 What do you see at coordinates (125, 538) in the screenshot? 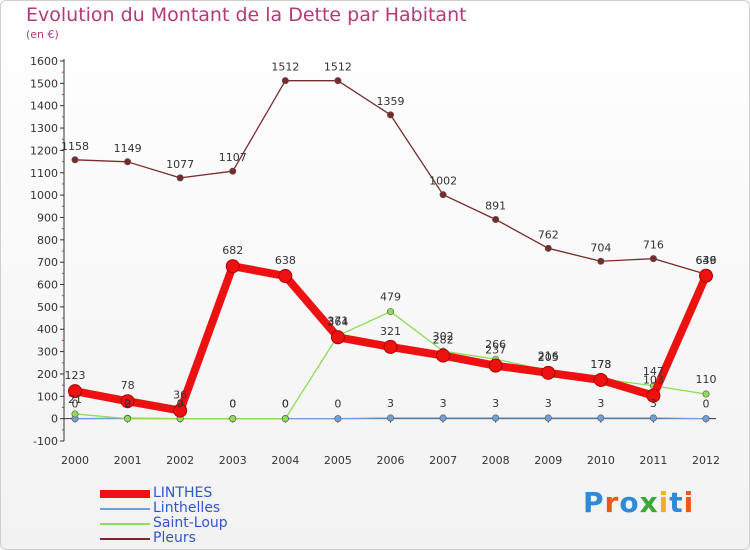
I see `legend-swatch-pleurs` at bounding box center [125, 538].